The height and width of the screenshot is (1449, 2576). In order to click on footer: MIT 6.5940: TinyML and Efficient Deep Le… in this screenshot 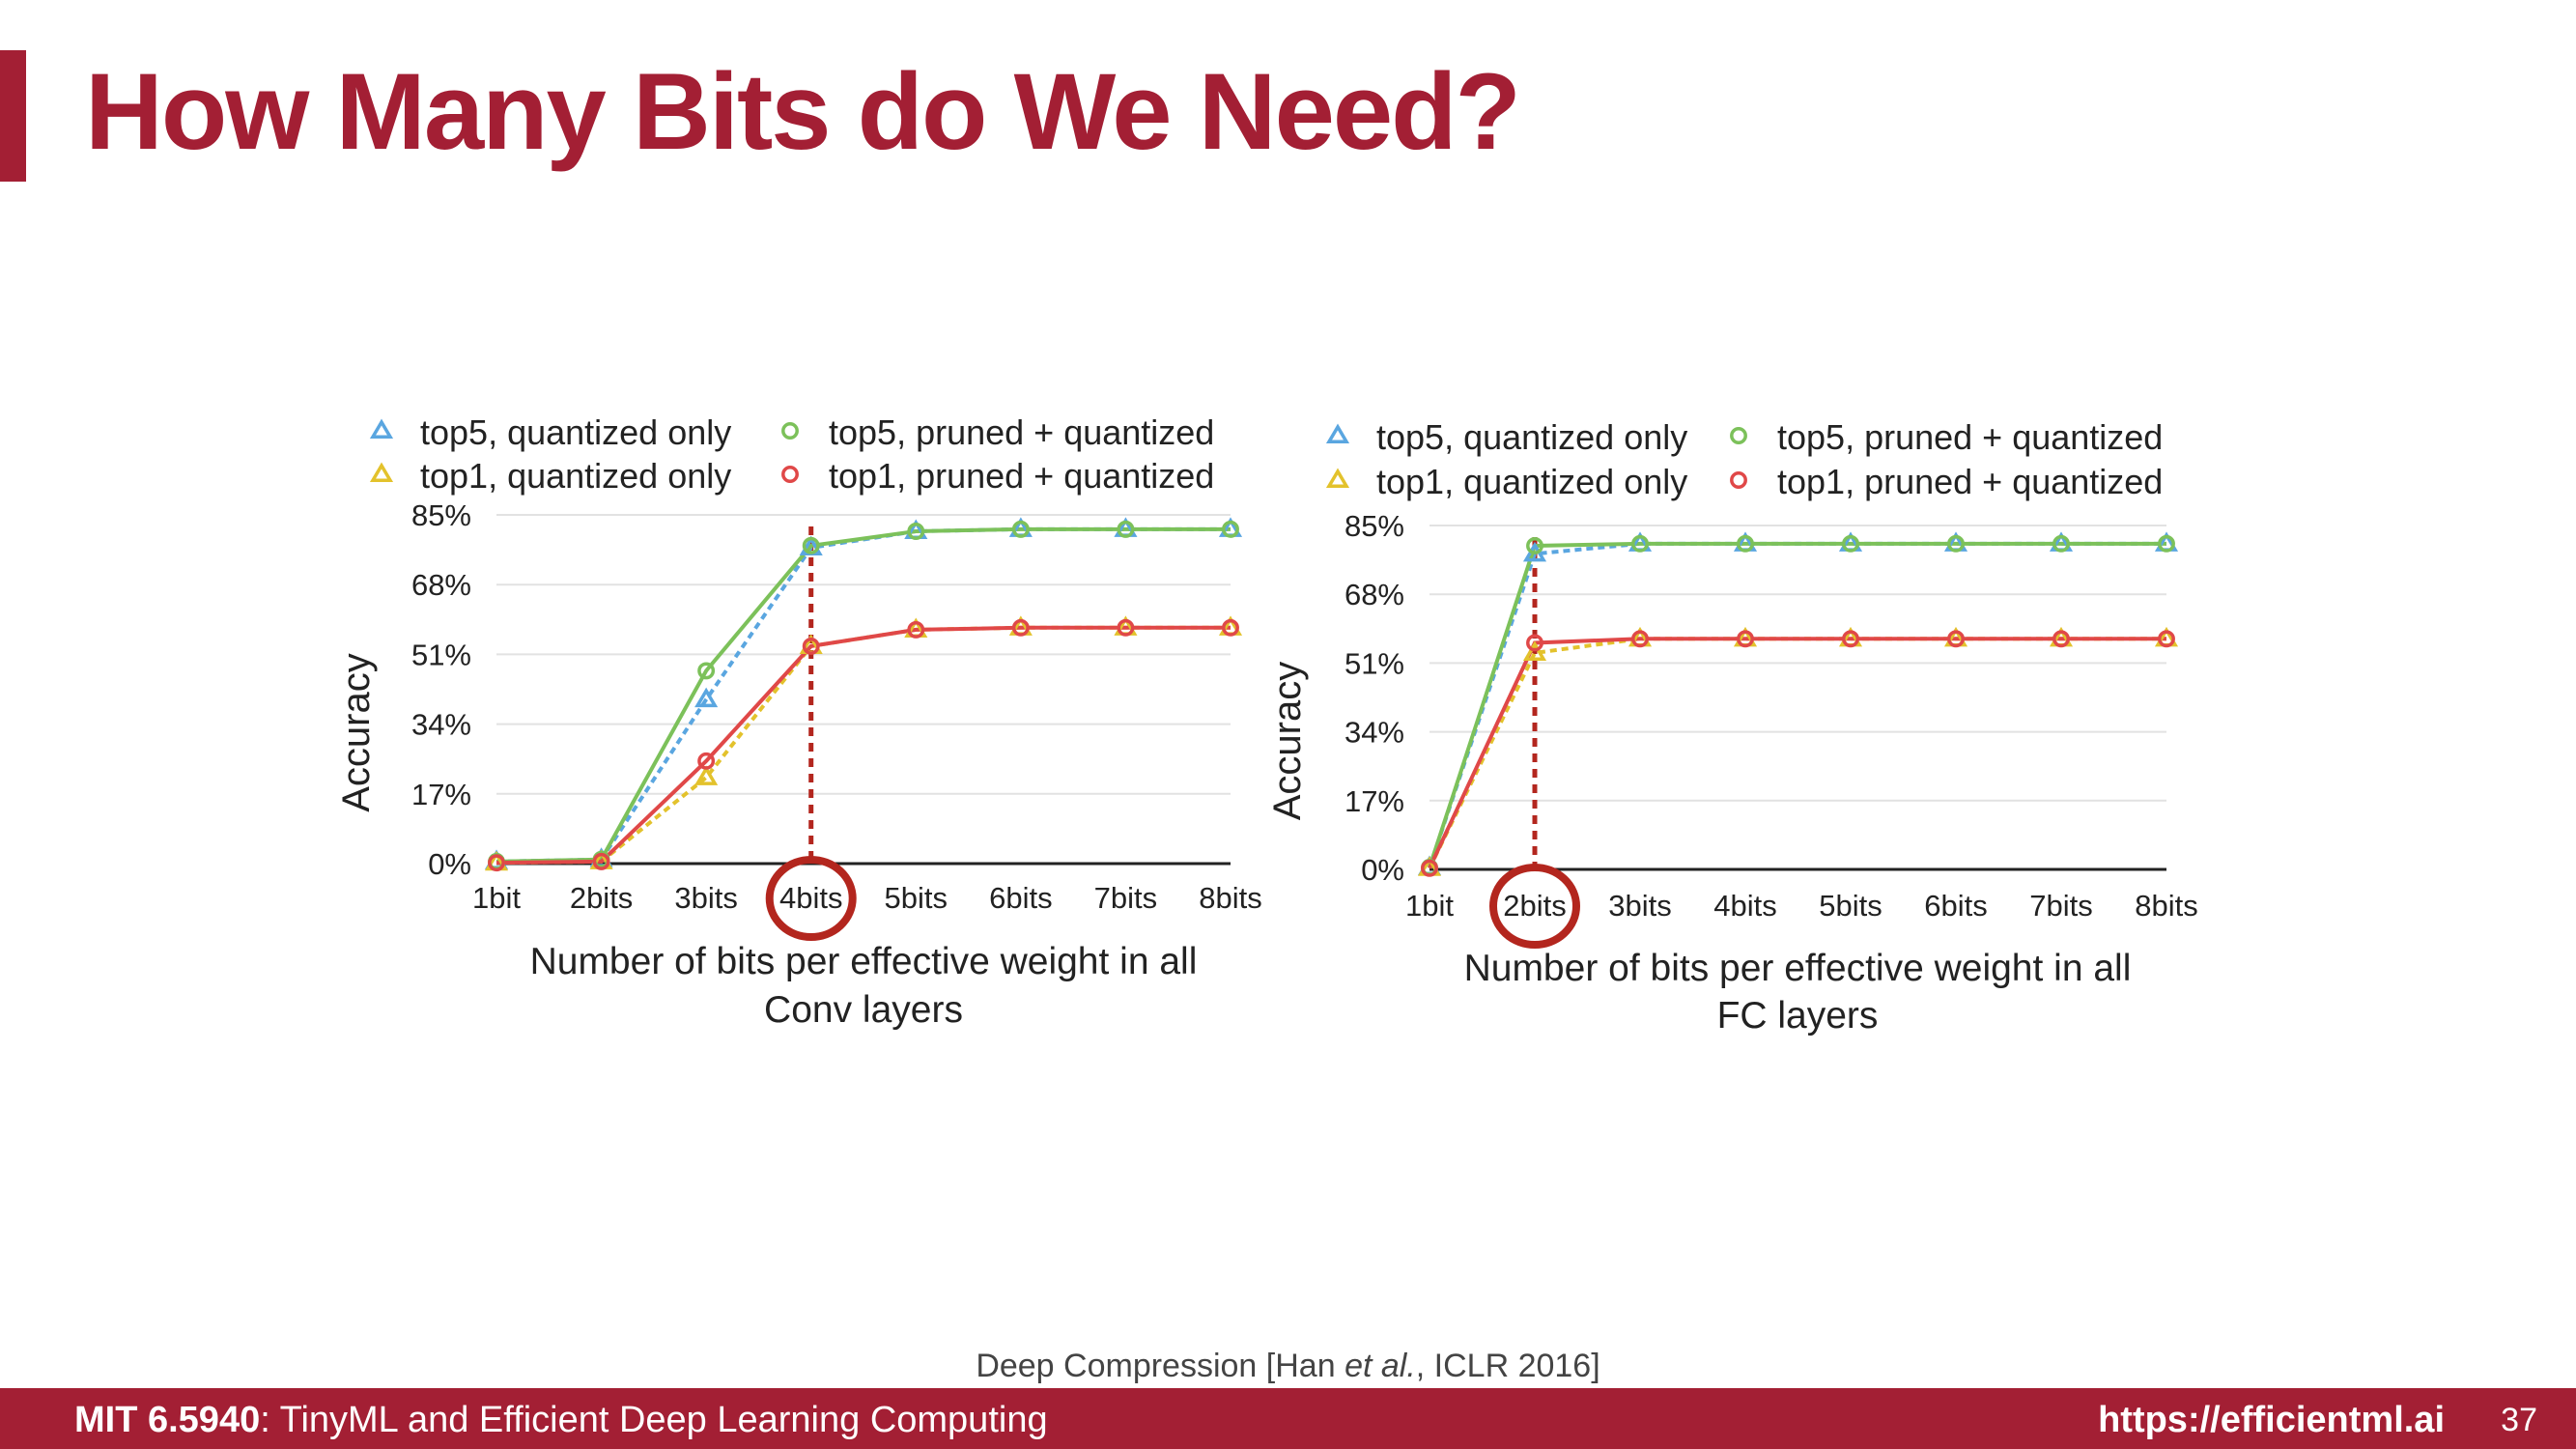, I will do `click(1288, 1418)`.